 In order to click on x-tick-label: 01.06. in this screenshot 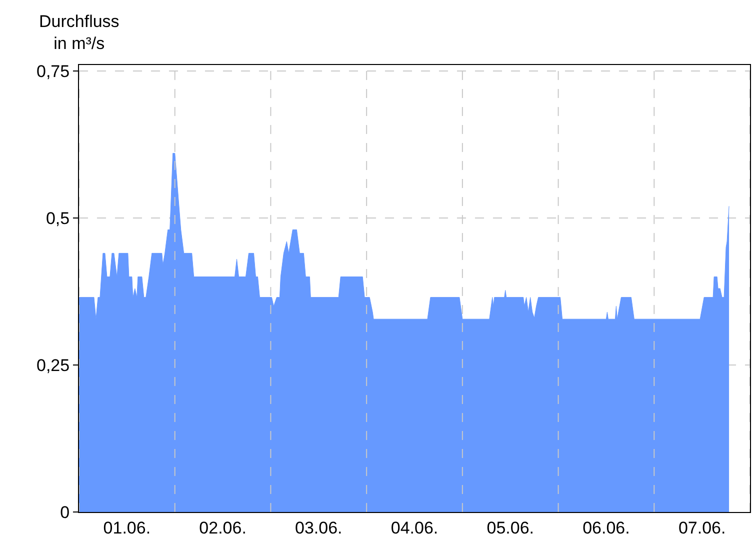, I will do `click(127, 528)`.